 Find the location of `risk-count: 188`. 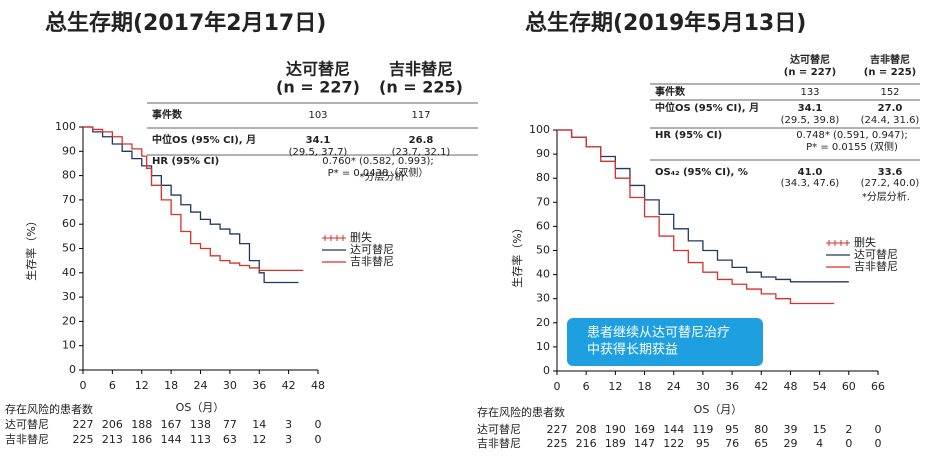

risk-count: 188 is located at coordinates (141, 424).